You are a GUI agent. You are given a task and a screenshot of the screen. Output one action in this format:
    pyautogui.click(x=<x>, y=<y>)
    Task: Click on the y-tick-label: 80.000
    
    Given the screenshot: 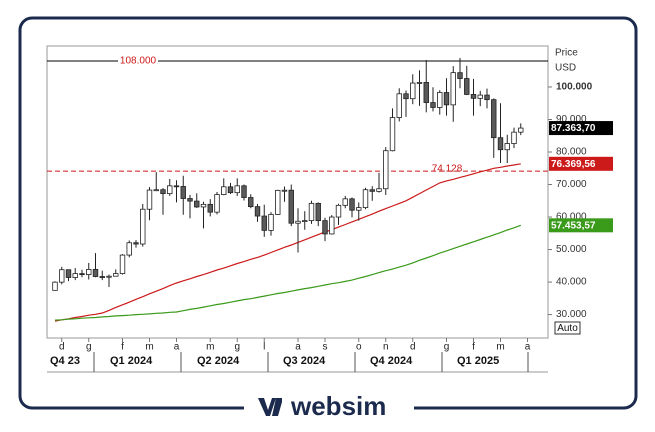 What is the action you would take?
    pyautogui.click(x=571, y=152)
    